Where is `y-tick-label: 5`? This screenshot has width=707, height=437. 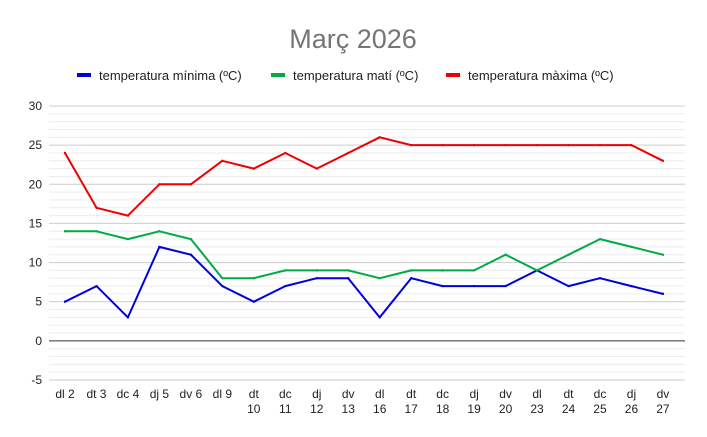 y-tick-label: 5 is located at coordinates (38, 302).